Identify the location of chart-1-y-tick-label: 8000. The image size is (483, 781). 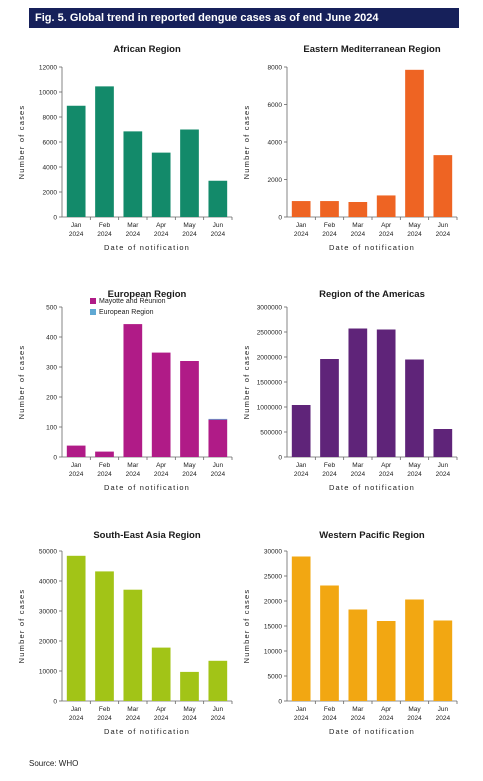
(50, 118).